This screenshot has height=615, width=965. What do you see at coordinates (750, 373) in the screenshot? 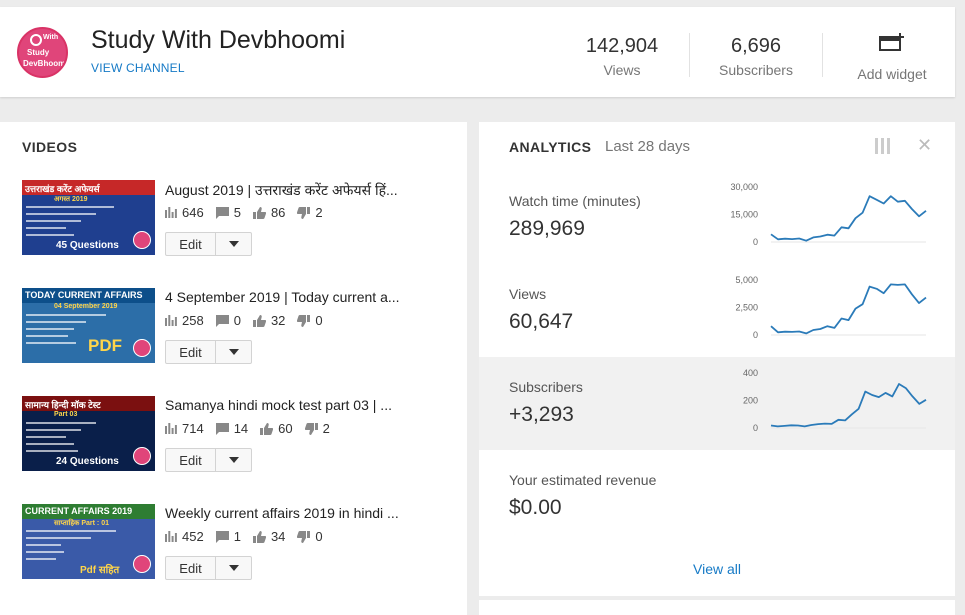
I see `sparkline-tick-label: 400` at bounding box center [750, 373].